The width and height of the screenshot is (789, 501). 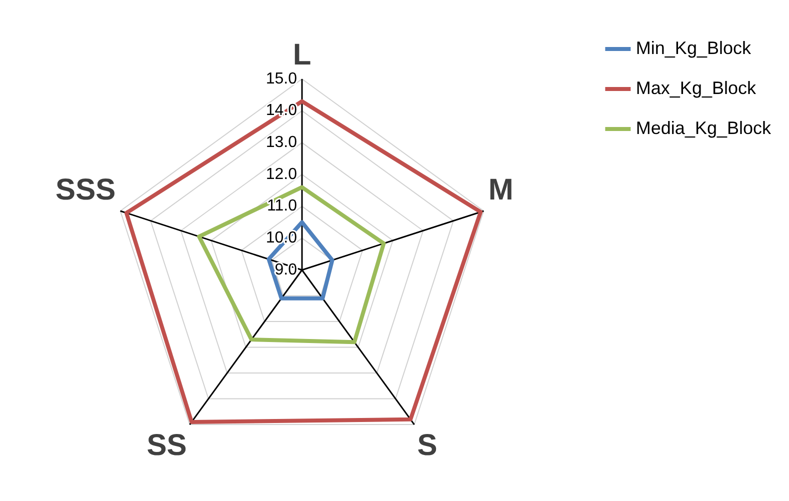 I want to click on legend-label: Min_Kg_Block, so click(x=694, y=48).